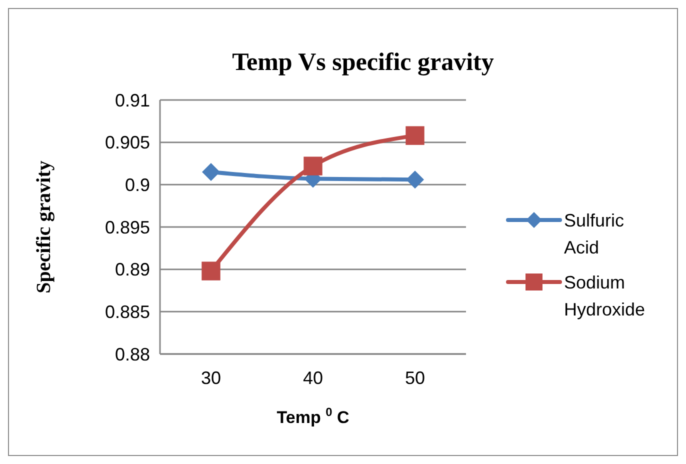 The image size is (686, 464). What do you see at coordinates (415, 378) in the screenshot?
I see `x-tick-label: 50` at bounding box center [415, 378].